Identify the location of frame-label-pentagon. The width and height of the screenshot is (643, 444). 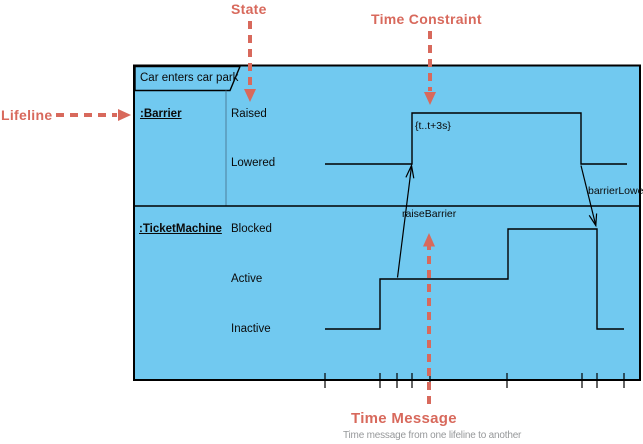
(188, 78).